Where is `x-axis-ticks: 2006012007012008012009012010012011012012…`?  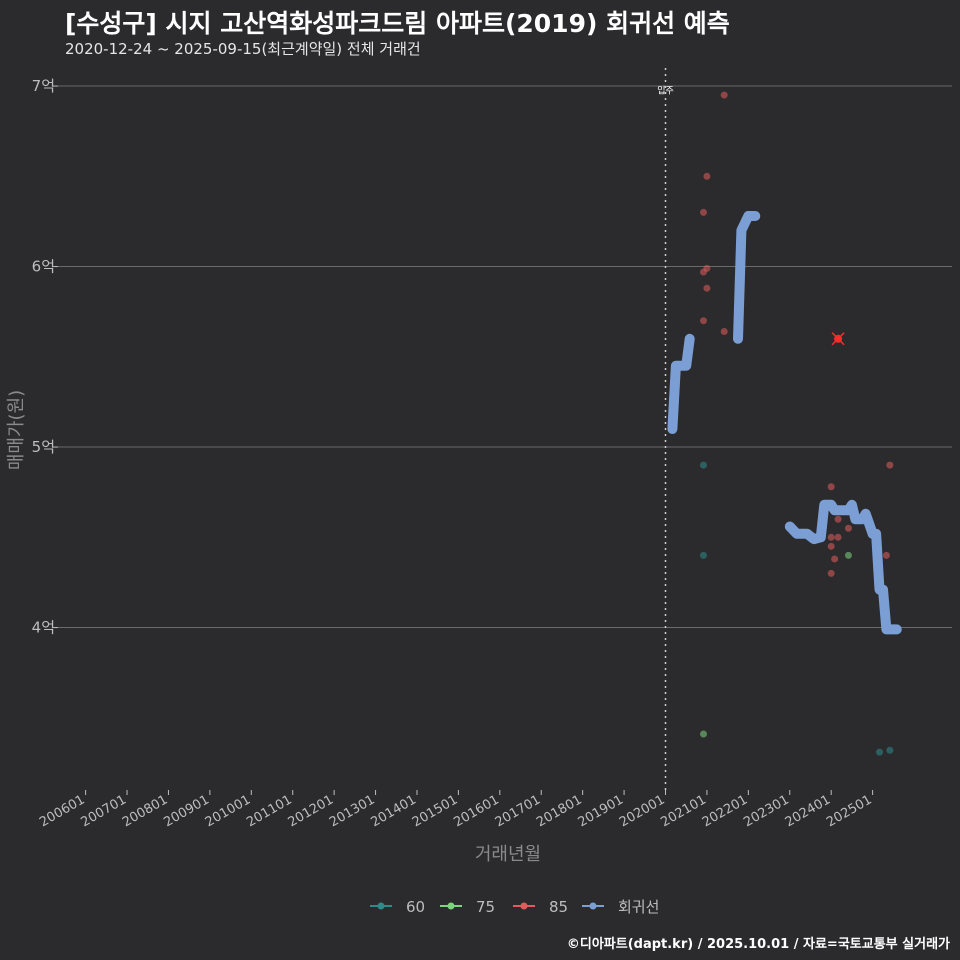
x-axis-ticks: 2006012007012008012009012010012011012012… is located at coordinates (456, 810).